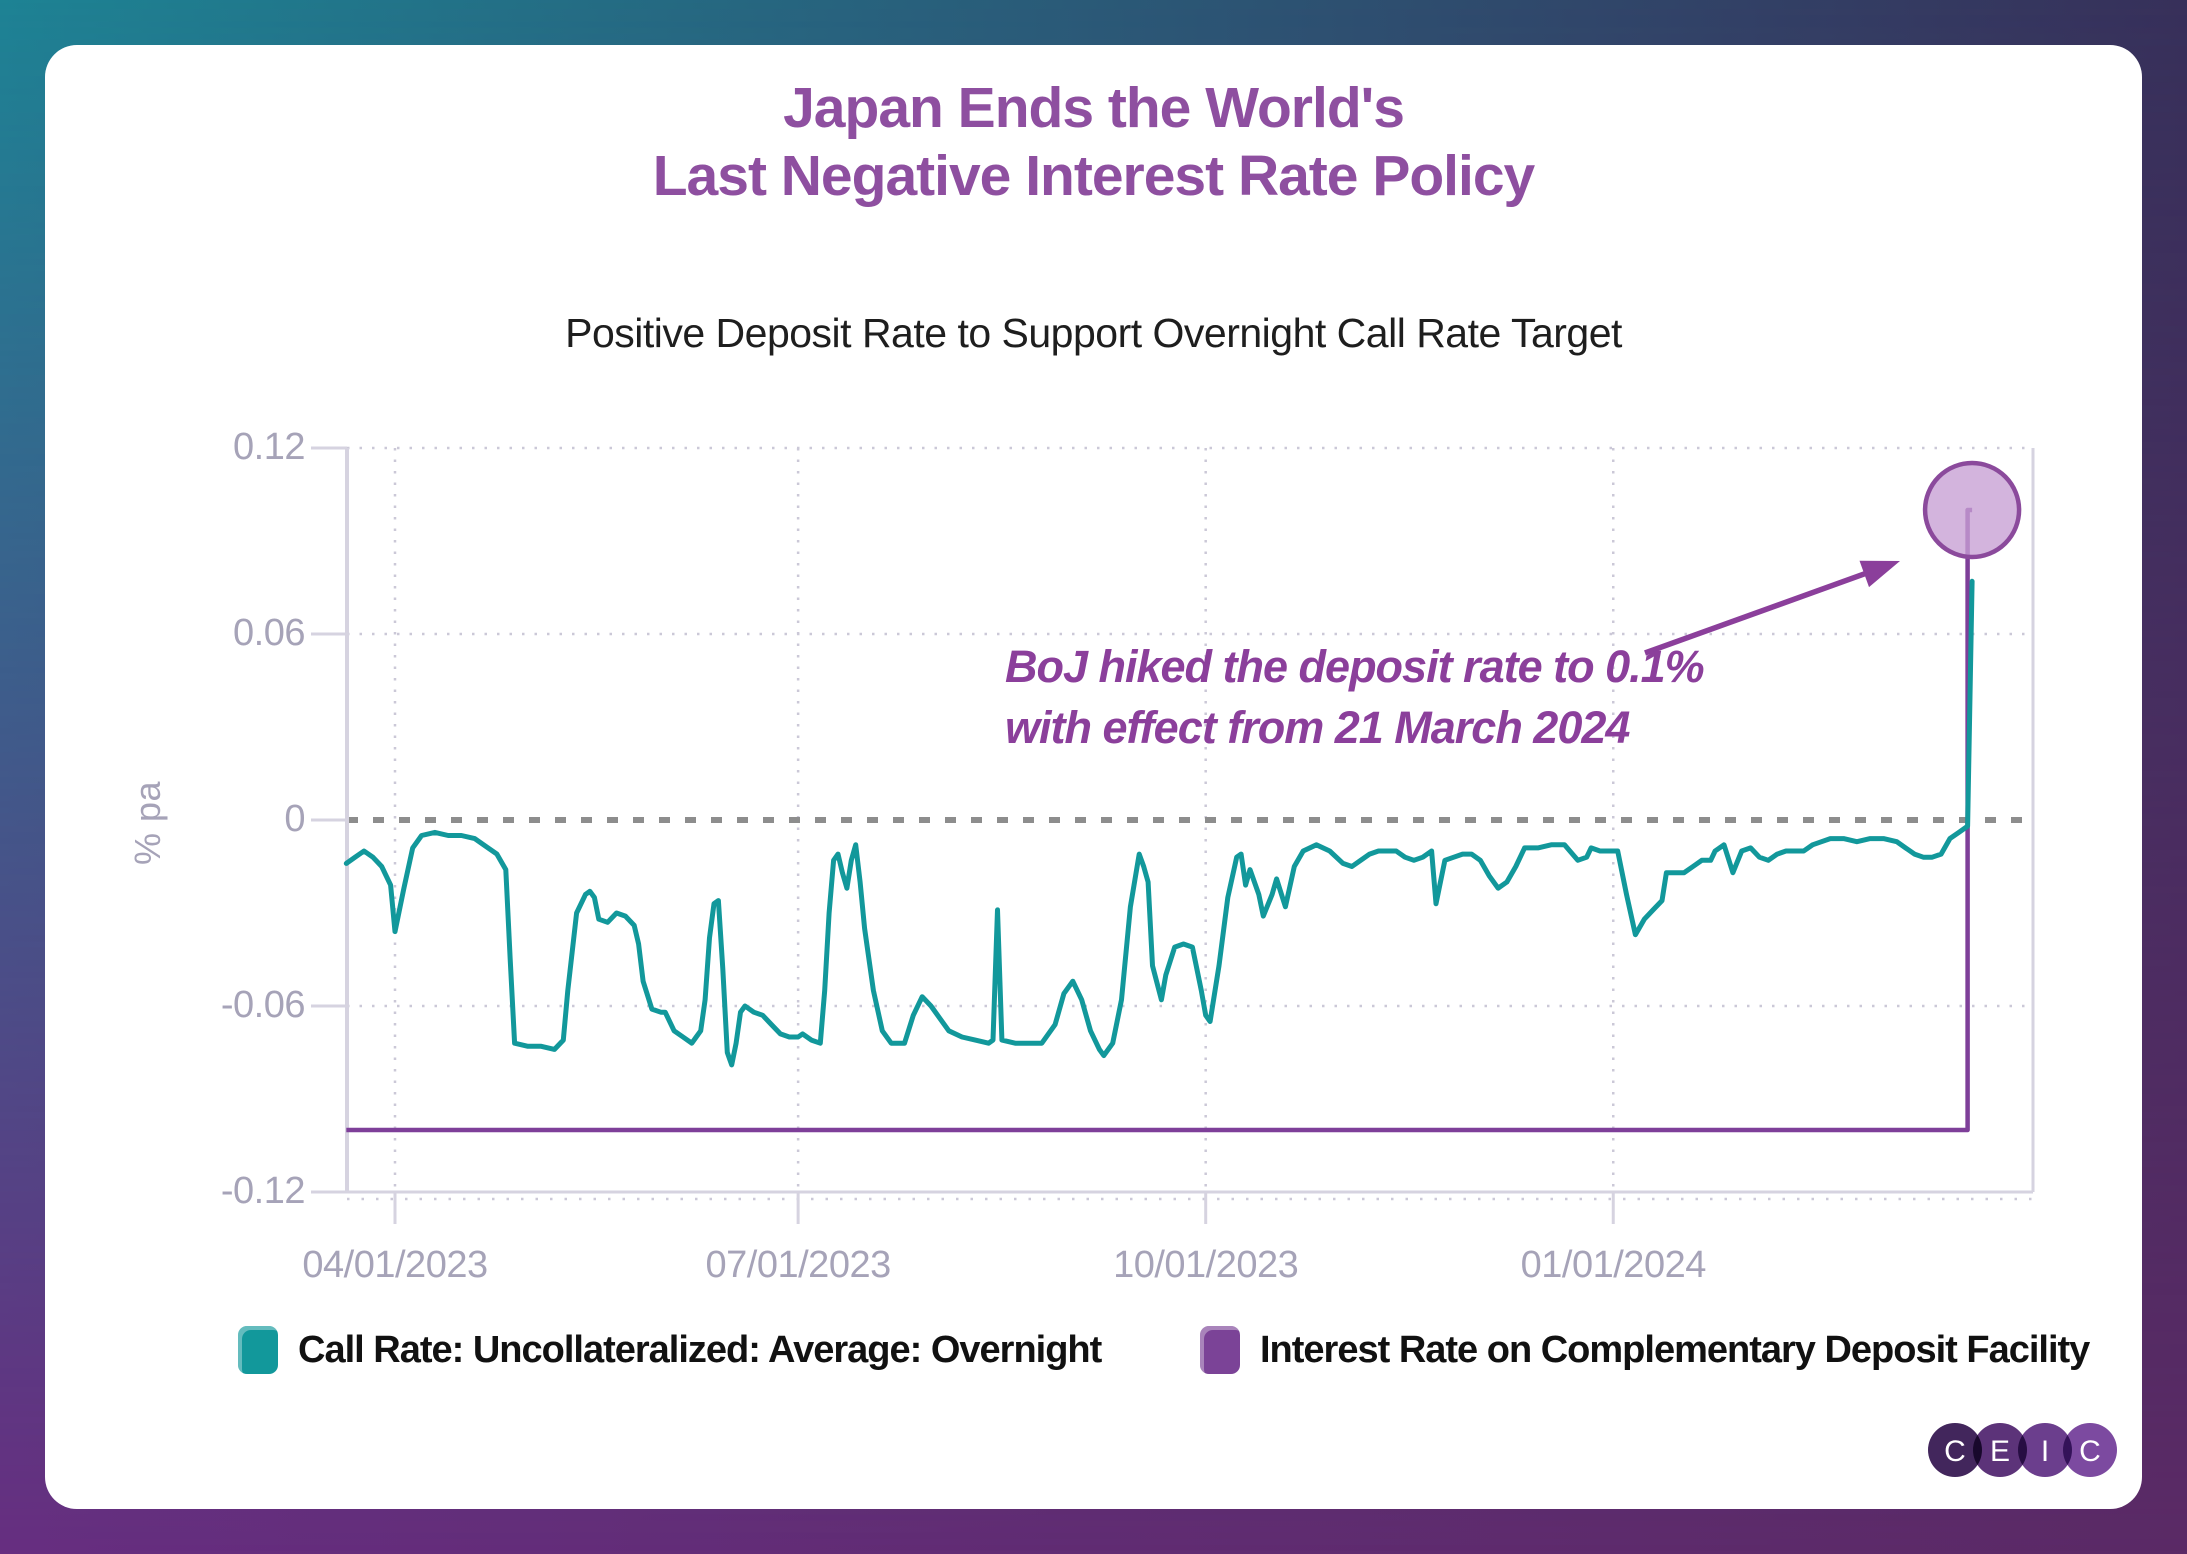  I want to click on x-tick-label: 10/01/2023, so click(1206, 1265).